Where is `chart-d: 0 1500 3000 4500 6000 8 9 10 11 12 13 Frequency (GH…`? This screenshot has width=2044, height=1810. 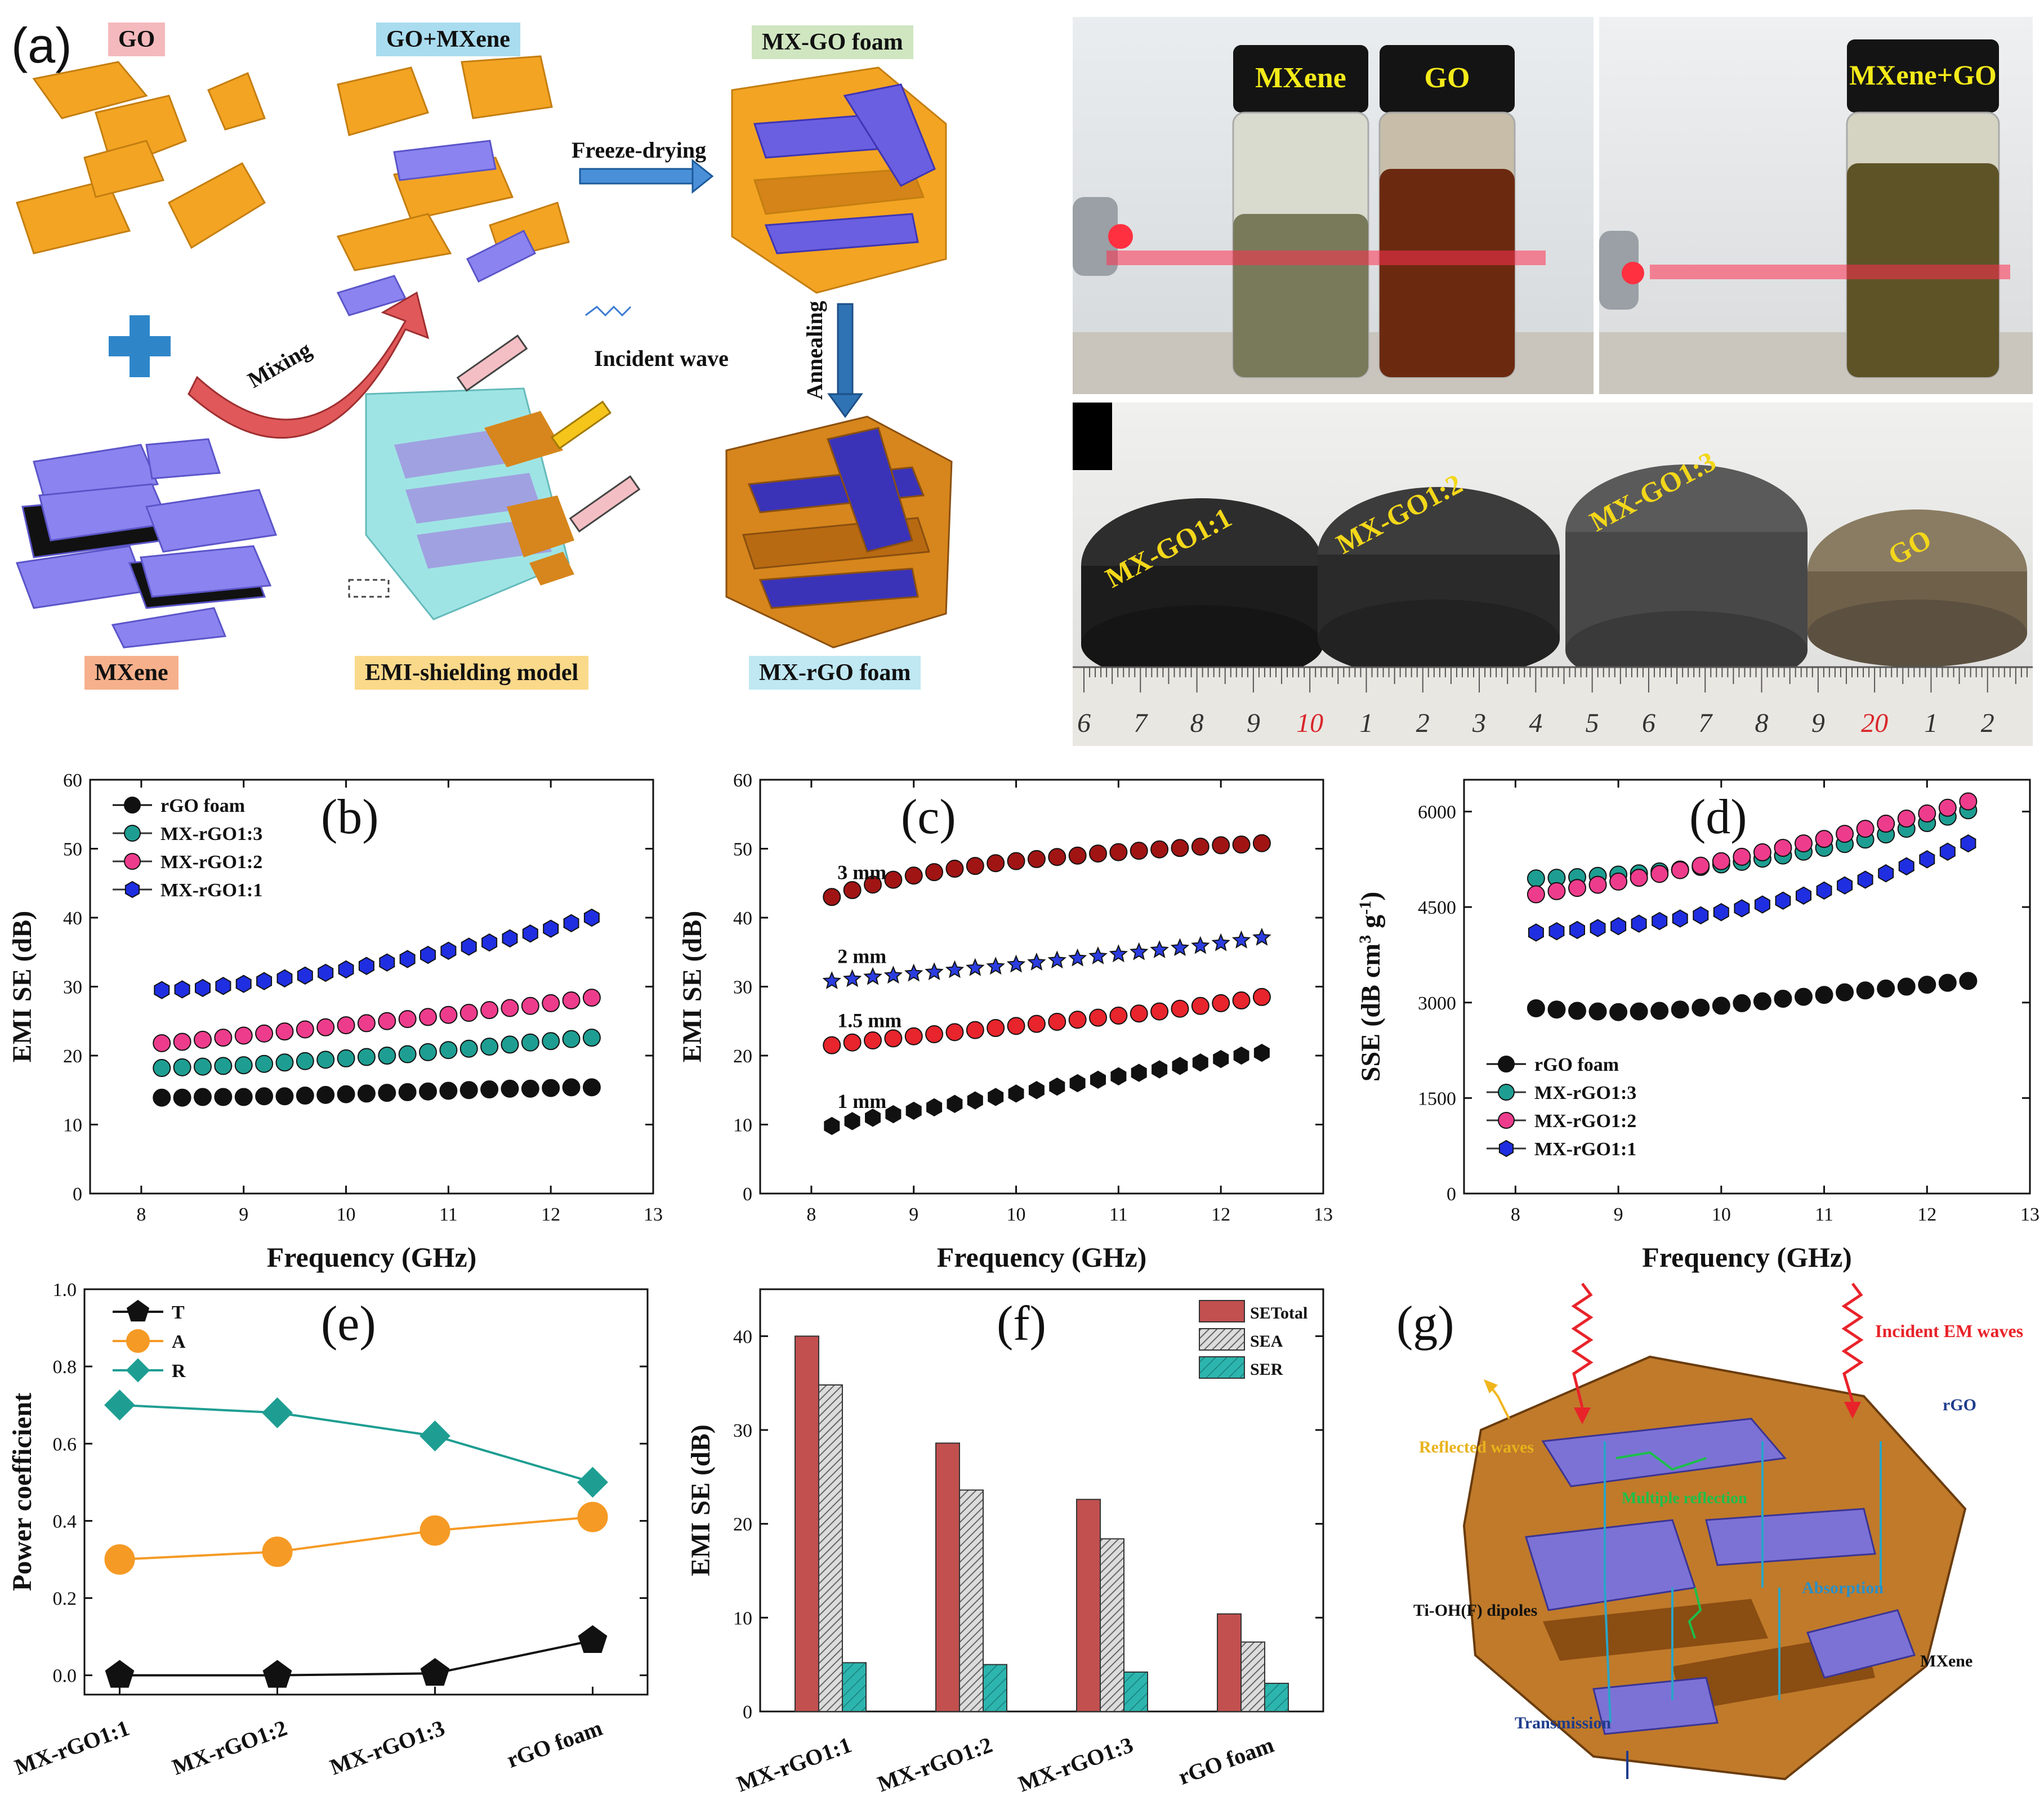 chart-d: 0 1500 3000 4500 6000 8 9 10 11 12 13 Frequency (GH… is located at coordinates (1698, 1026).